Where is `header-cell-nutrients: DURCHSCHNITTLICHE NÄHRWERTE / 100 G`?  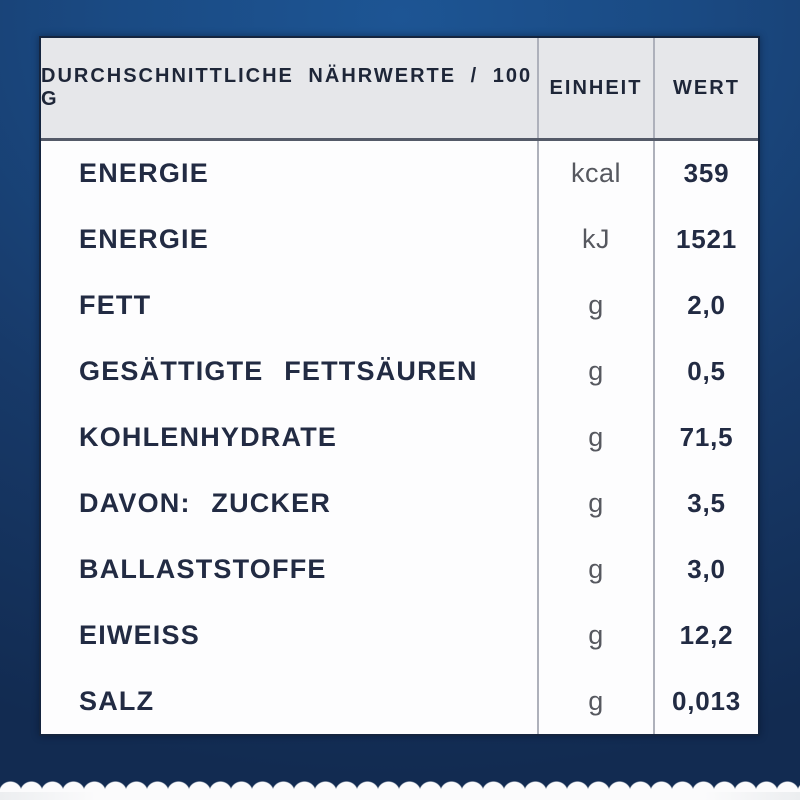
header-cell-nutrients: DURCHSCHNITTLICHE NÄHRWERTE / 100 G is located at coordinates (289, 88).